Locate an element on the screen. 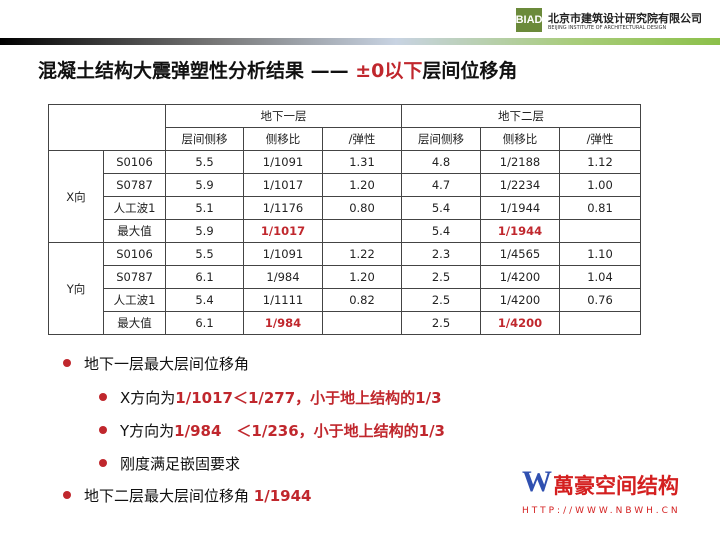  header-gradient-bar is located at coordinates (360, 41).